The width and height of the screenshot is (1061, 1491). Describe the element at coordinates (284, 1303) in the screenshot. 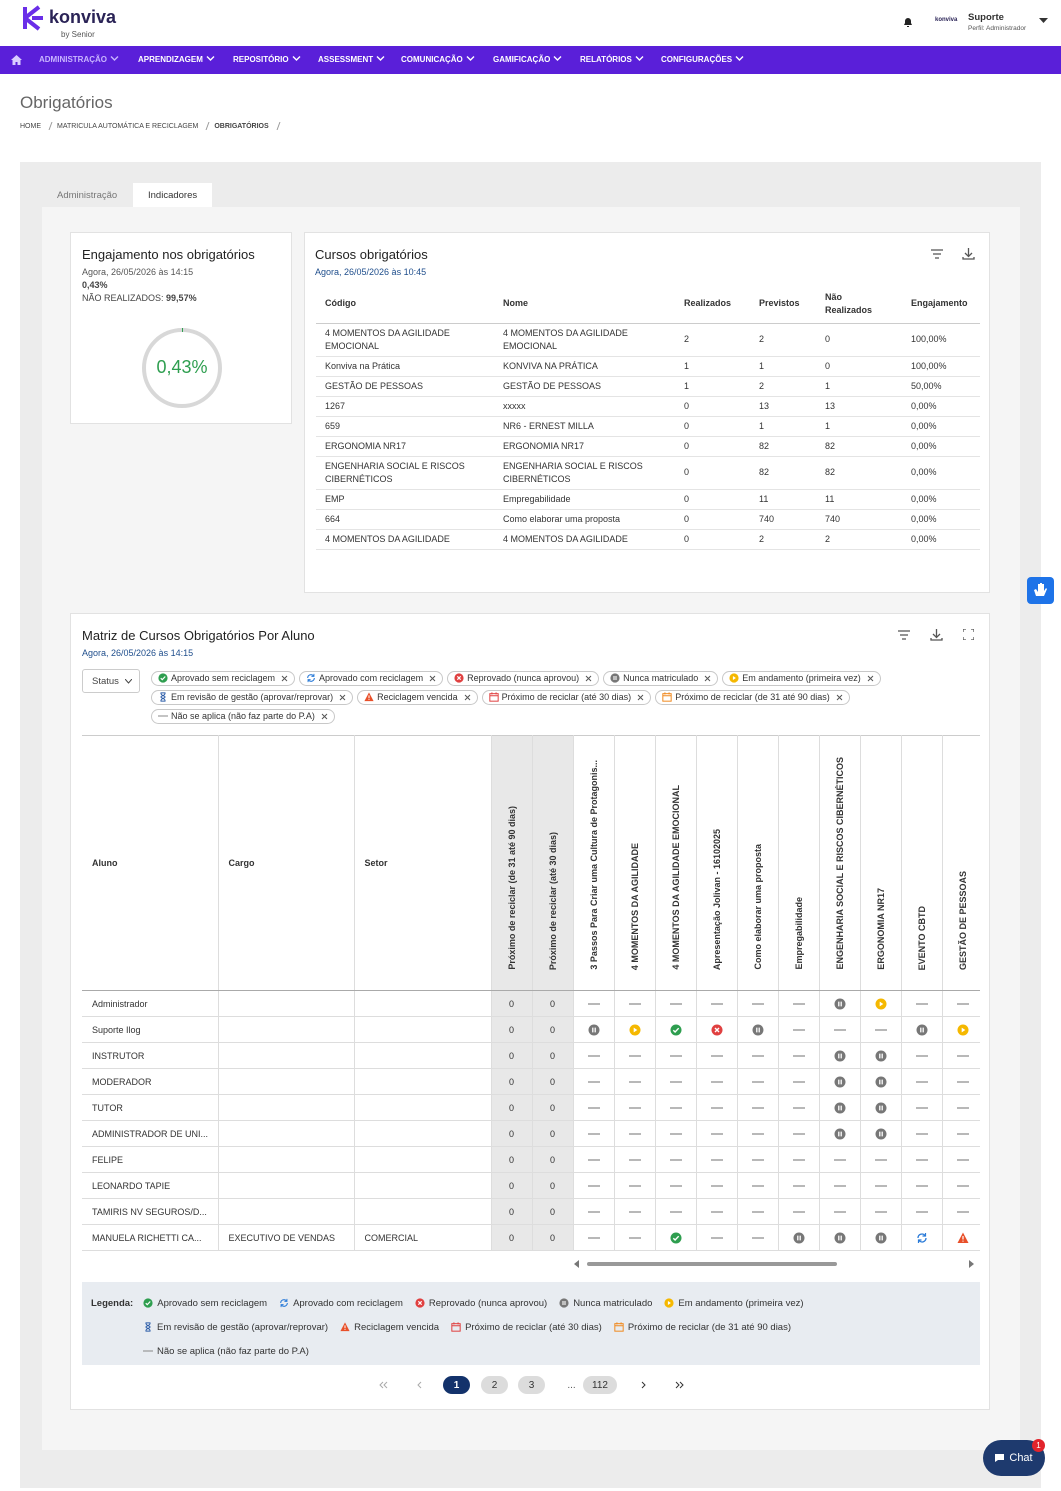

I see `status-icon-sync` at that location.